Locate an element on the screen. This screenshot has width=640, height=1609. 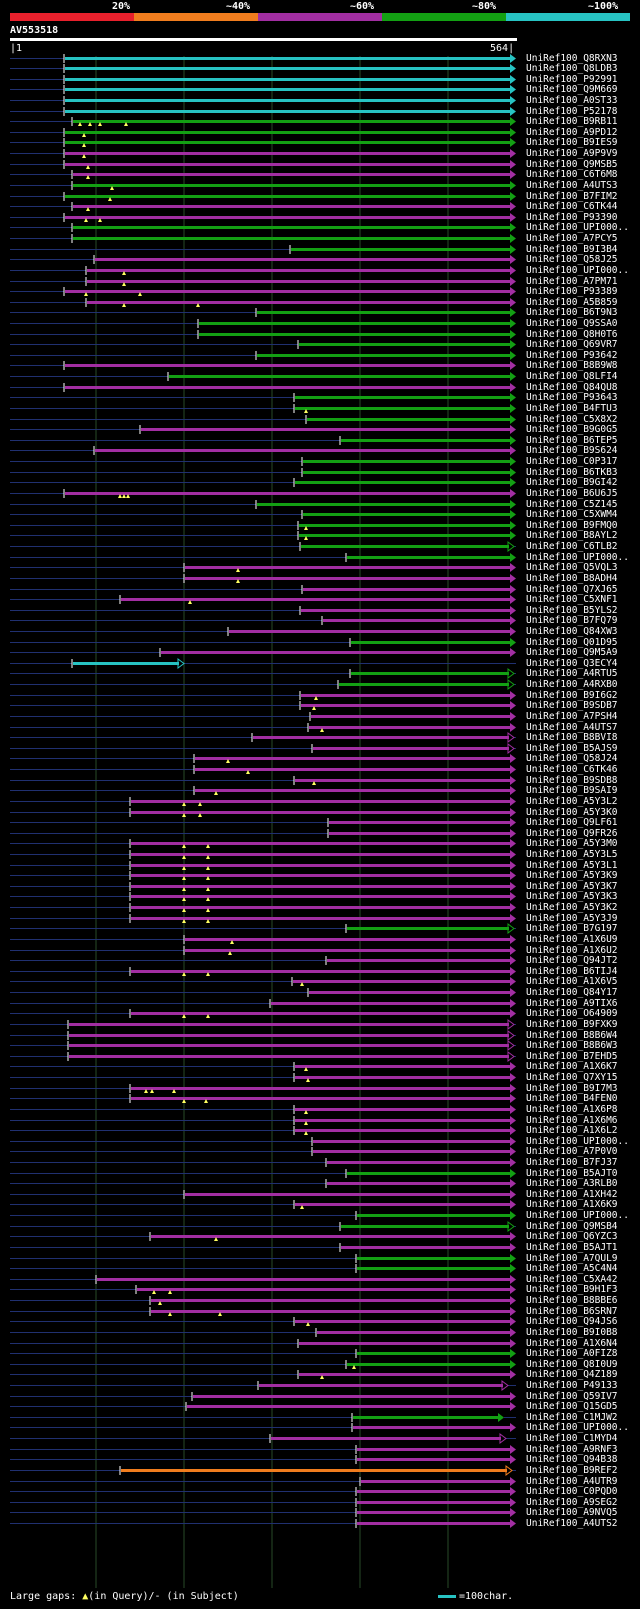
hit-row: UniRef100_Q59IV7 is located at coordinates (320, 1396).